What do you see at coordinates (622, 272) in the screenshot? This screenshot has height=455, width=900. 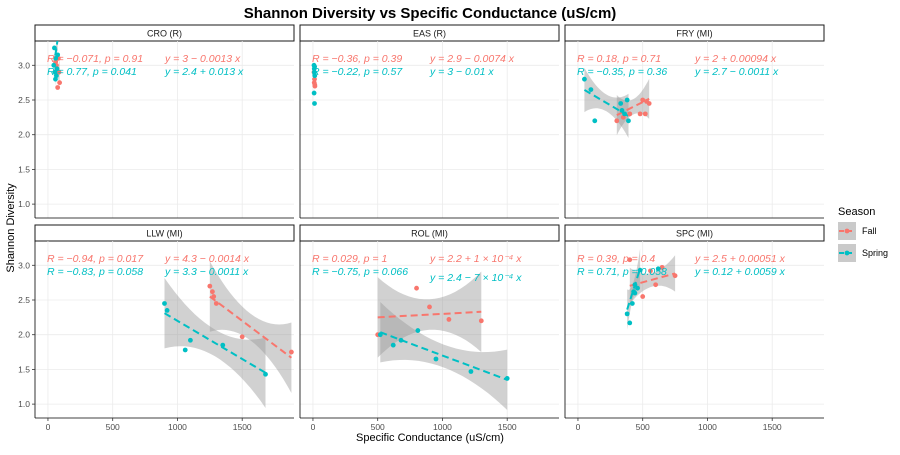 I see `spring-correlation-label: R = 0.71, p = 0.058` at bounding box center [622, 272].